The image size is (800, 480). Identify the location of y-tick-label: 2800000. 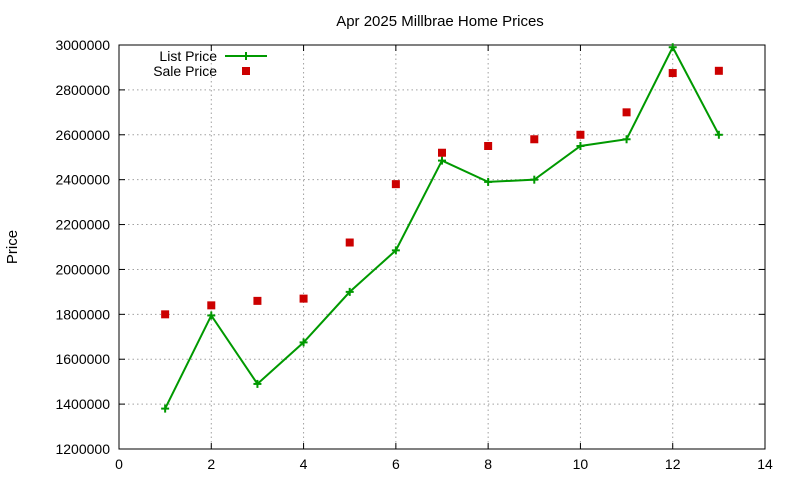
(82, 90).